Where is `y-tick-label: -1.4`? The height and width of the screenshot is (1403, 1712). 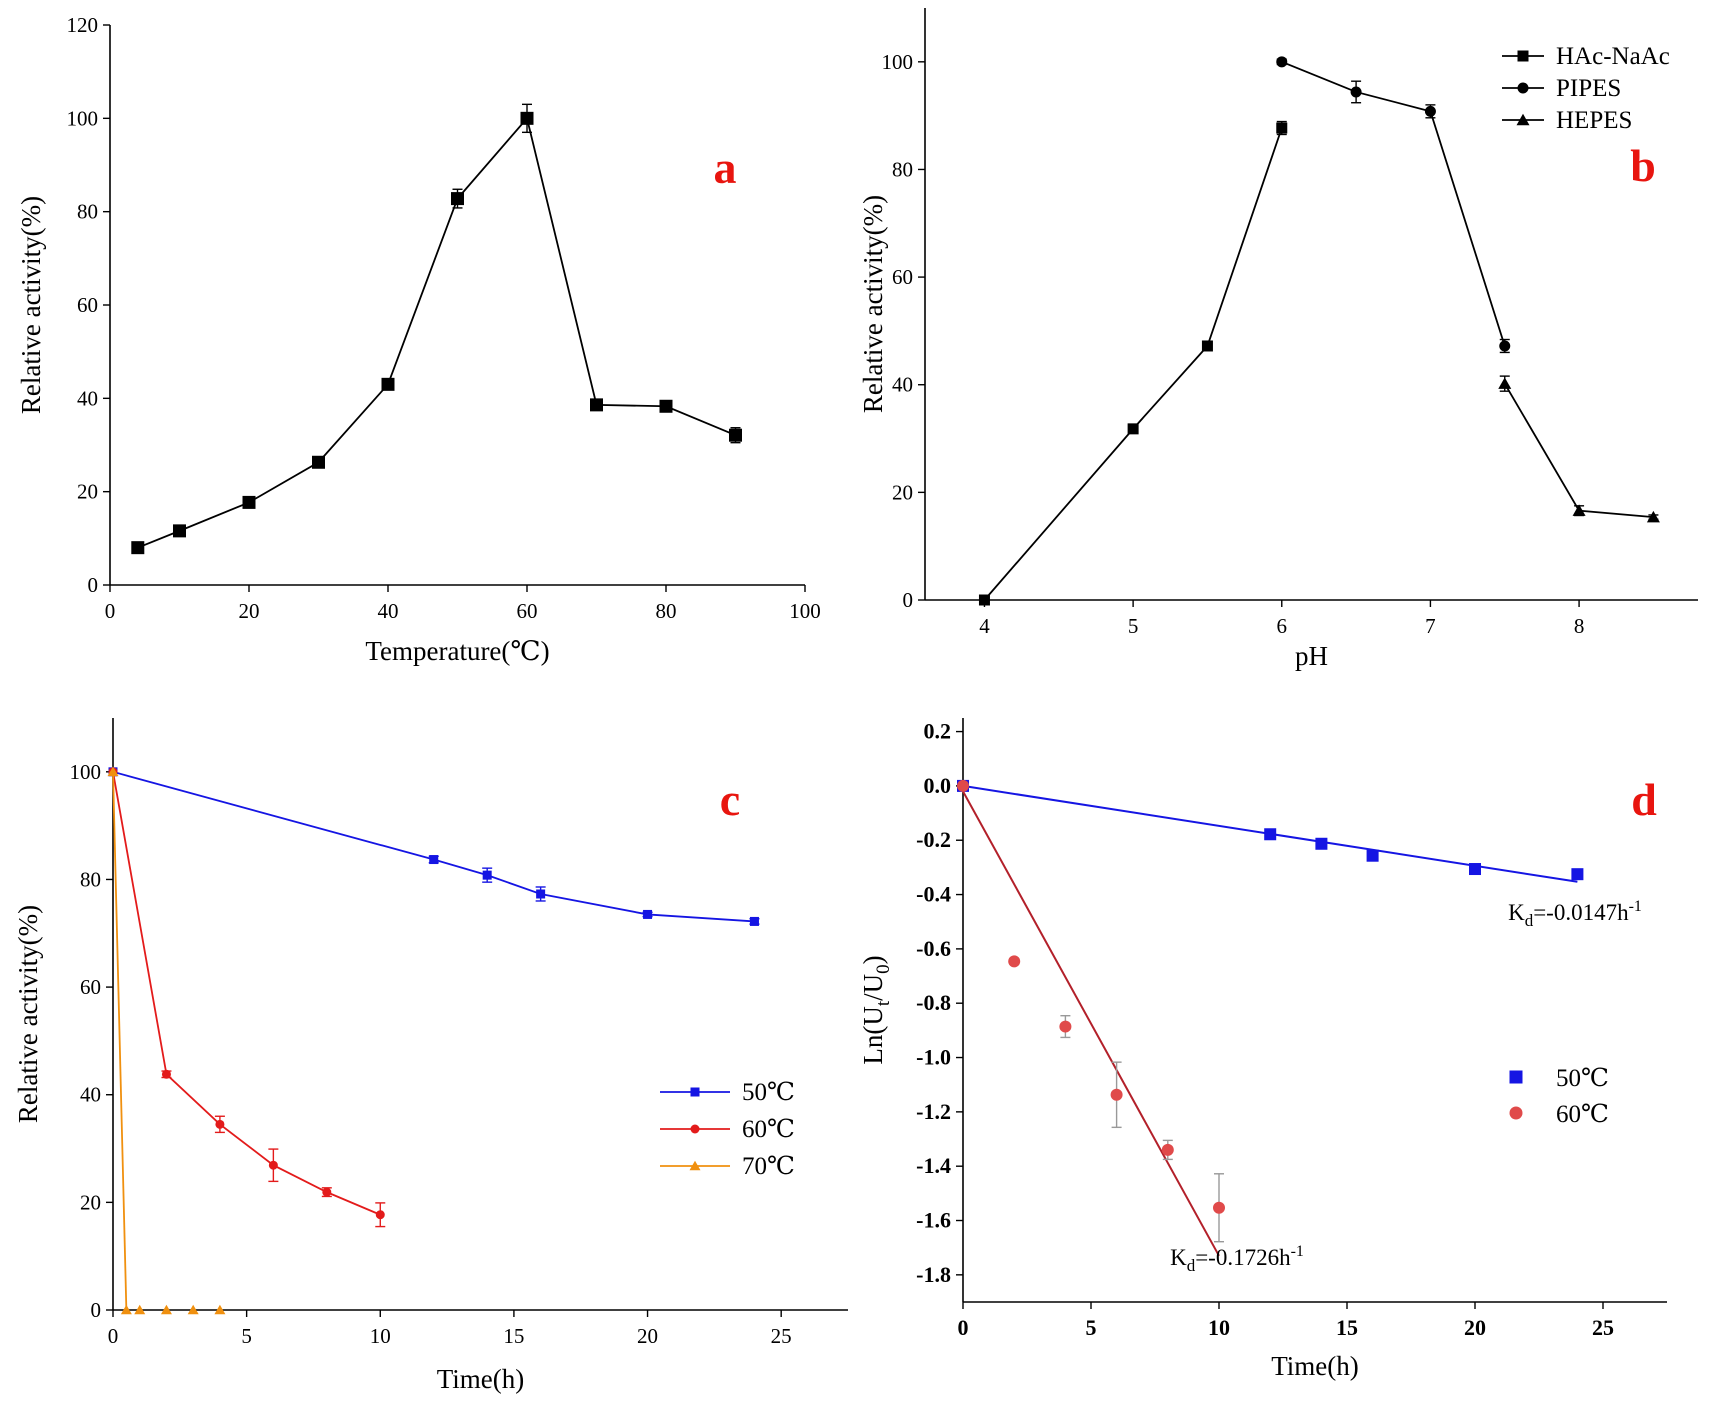
y-tick-label: -1.4 is located at coordinates (933, 1165).